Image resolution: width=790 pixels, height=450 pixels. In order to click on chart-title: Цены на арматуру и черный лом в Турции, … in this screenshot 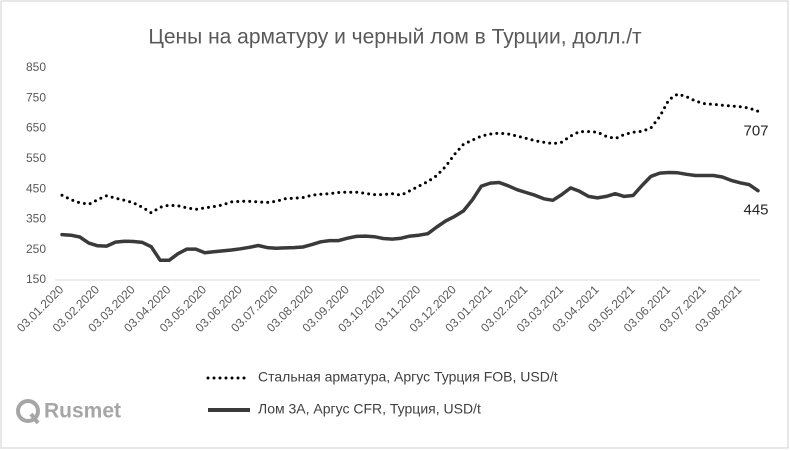, I will do `click(395, 37)`.